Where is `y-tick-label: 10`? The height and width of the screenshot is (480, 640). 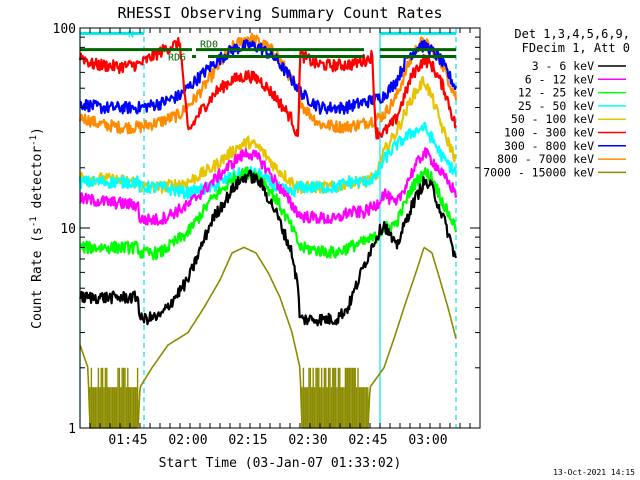 y-tick-label: 10 is located at coordinates (68, 229).